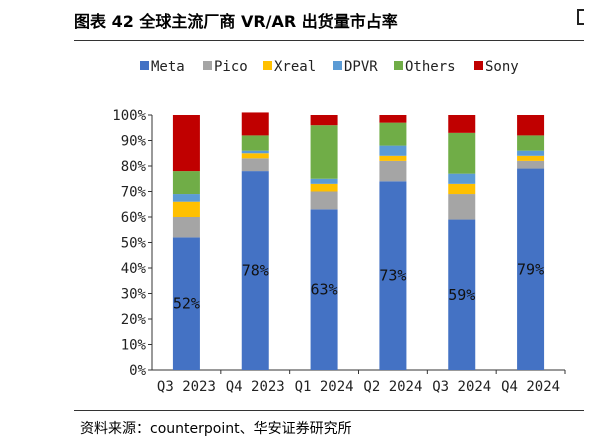 The width and height of the screenshot is (590, 448). What do you see at coordinates (144, 65) in the screenshot?
I see `legend-swatch-meta` at bounding box center [144, 65].